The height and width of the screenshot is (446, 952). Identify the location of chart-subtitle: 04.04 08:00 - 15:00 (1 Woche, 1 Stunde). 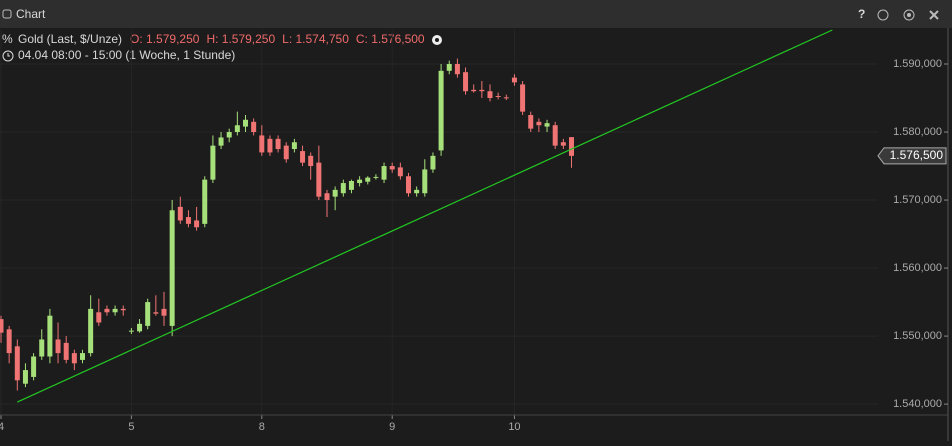
(126, 55).